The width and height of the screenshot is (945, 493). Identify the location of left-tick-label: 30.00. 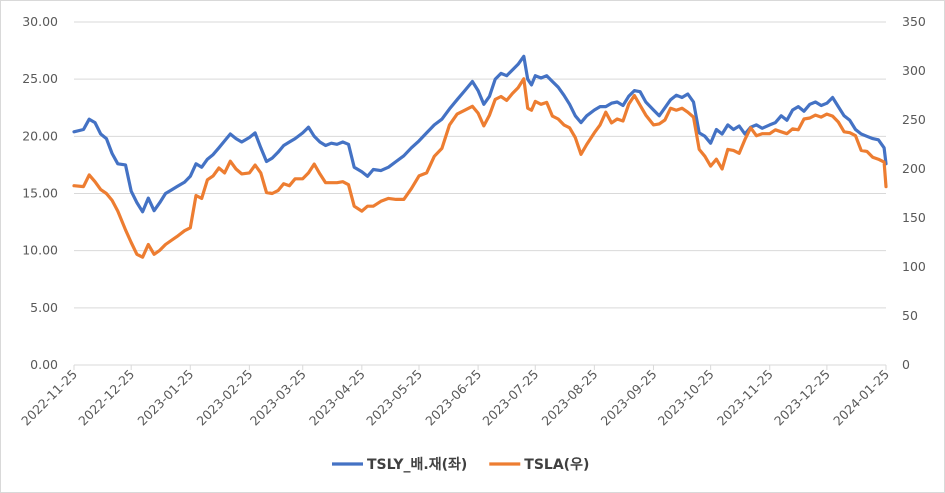
(40, 21).